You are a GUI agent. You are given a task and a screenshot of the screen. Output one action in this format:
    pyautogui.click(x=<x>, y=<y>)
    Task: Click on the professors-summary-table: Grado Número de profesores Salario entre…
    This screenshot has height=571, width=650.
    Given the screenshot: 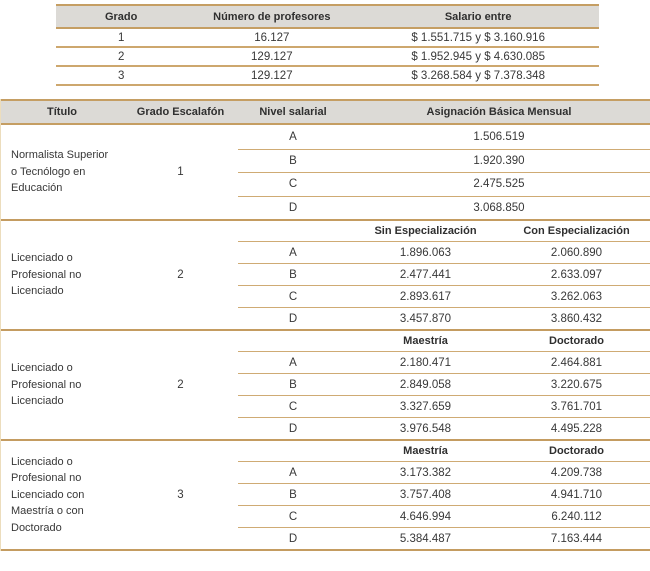 What is the action you would take?
    pyautogui.click(x=327, y=45)
    